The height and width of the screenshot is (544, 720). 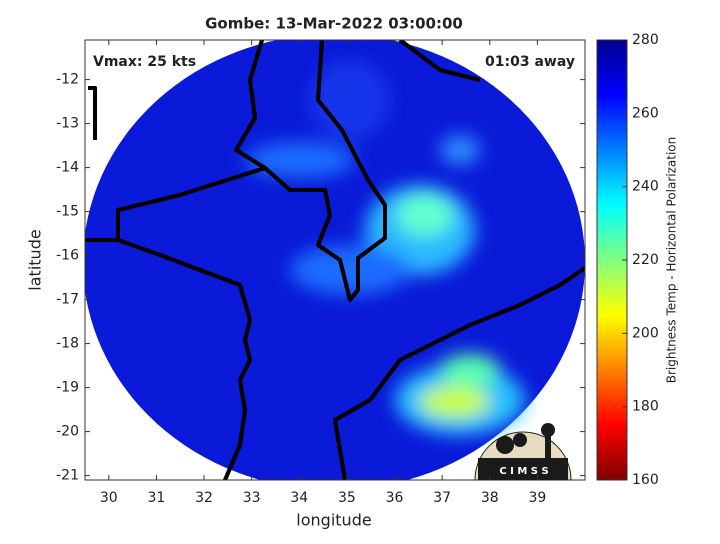 What do you see at coordinates (537, 498) in the screenshot?
I see `x-tick-label: 39` at bounding box center [537, 498].